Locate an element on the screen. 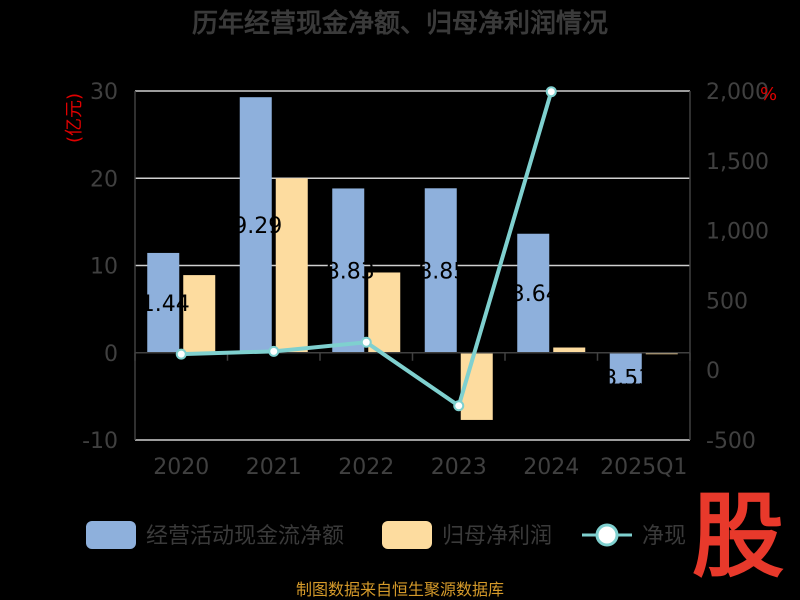 Image resolution: width=800 pixels, height=600 pixels. chart-title: 历年经营现金净额、归母净利润情况 is located at coordinates (400, 23).